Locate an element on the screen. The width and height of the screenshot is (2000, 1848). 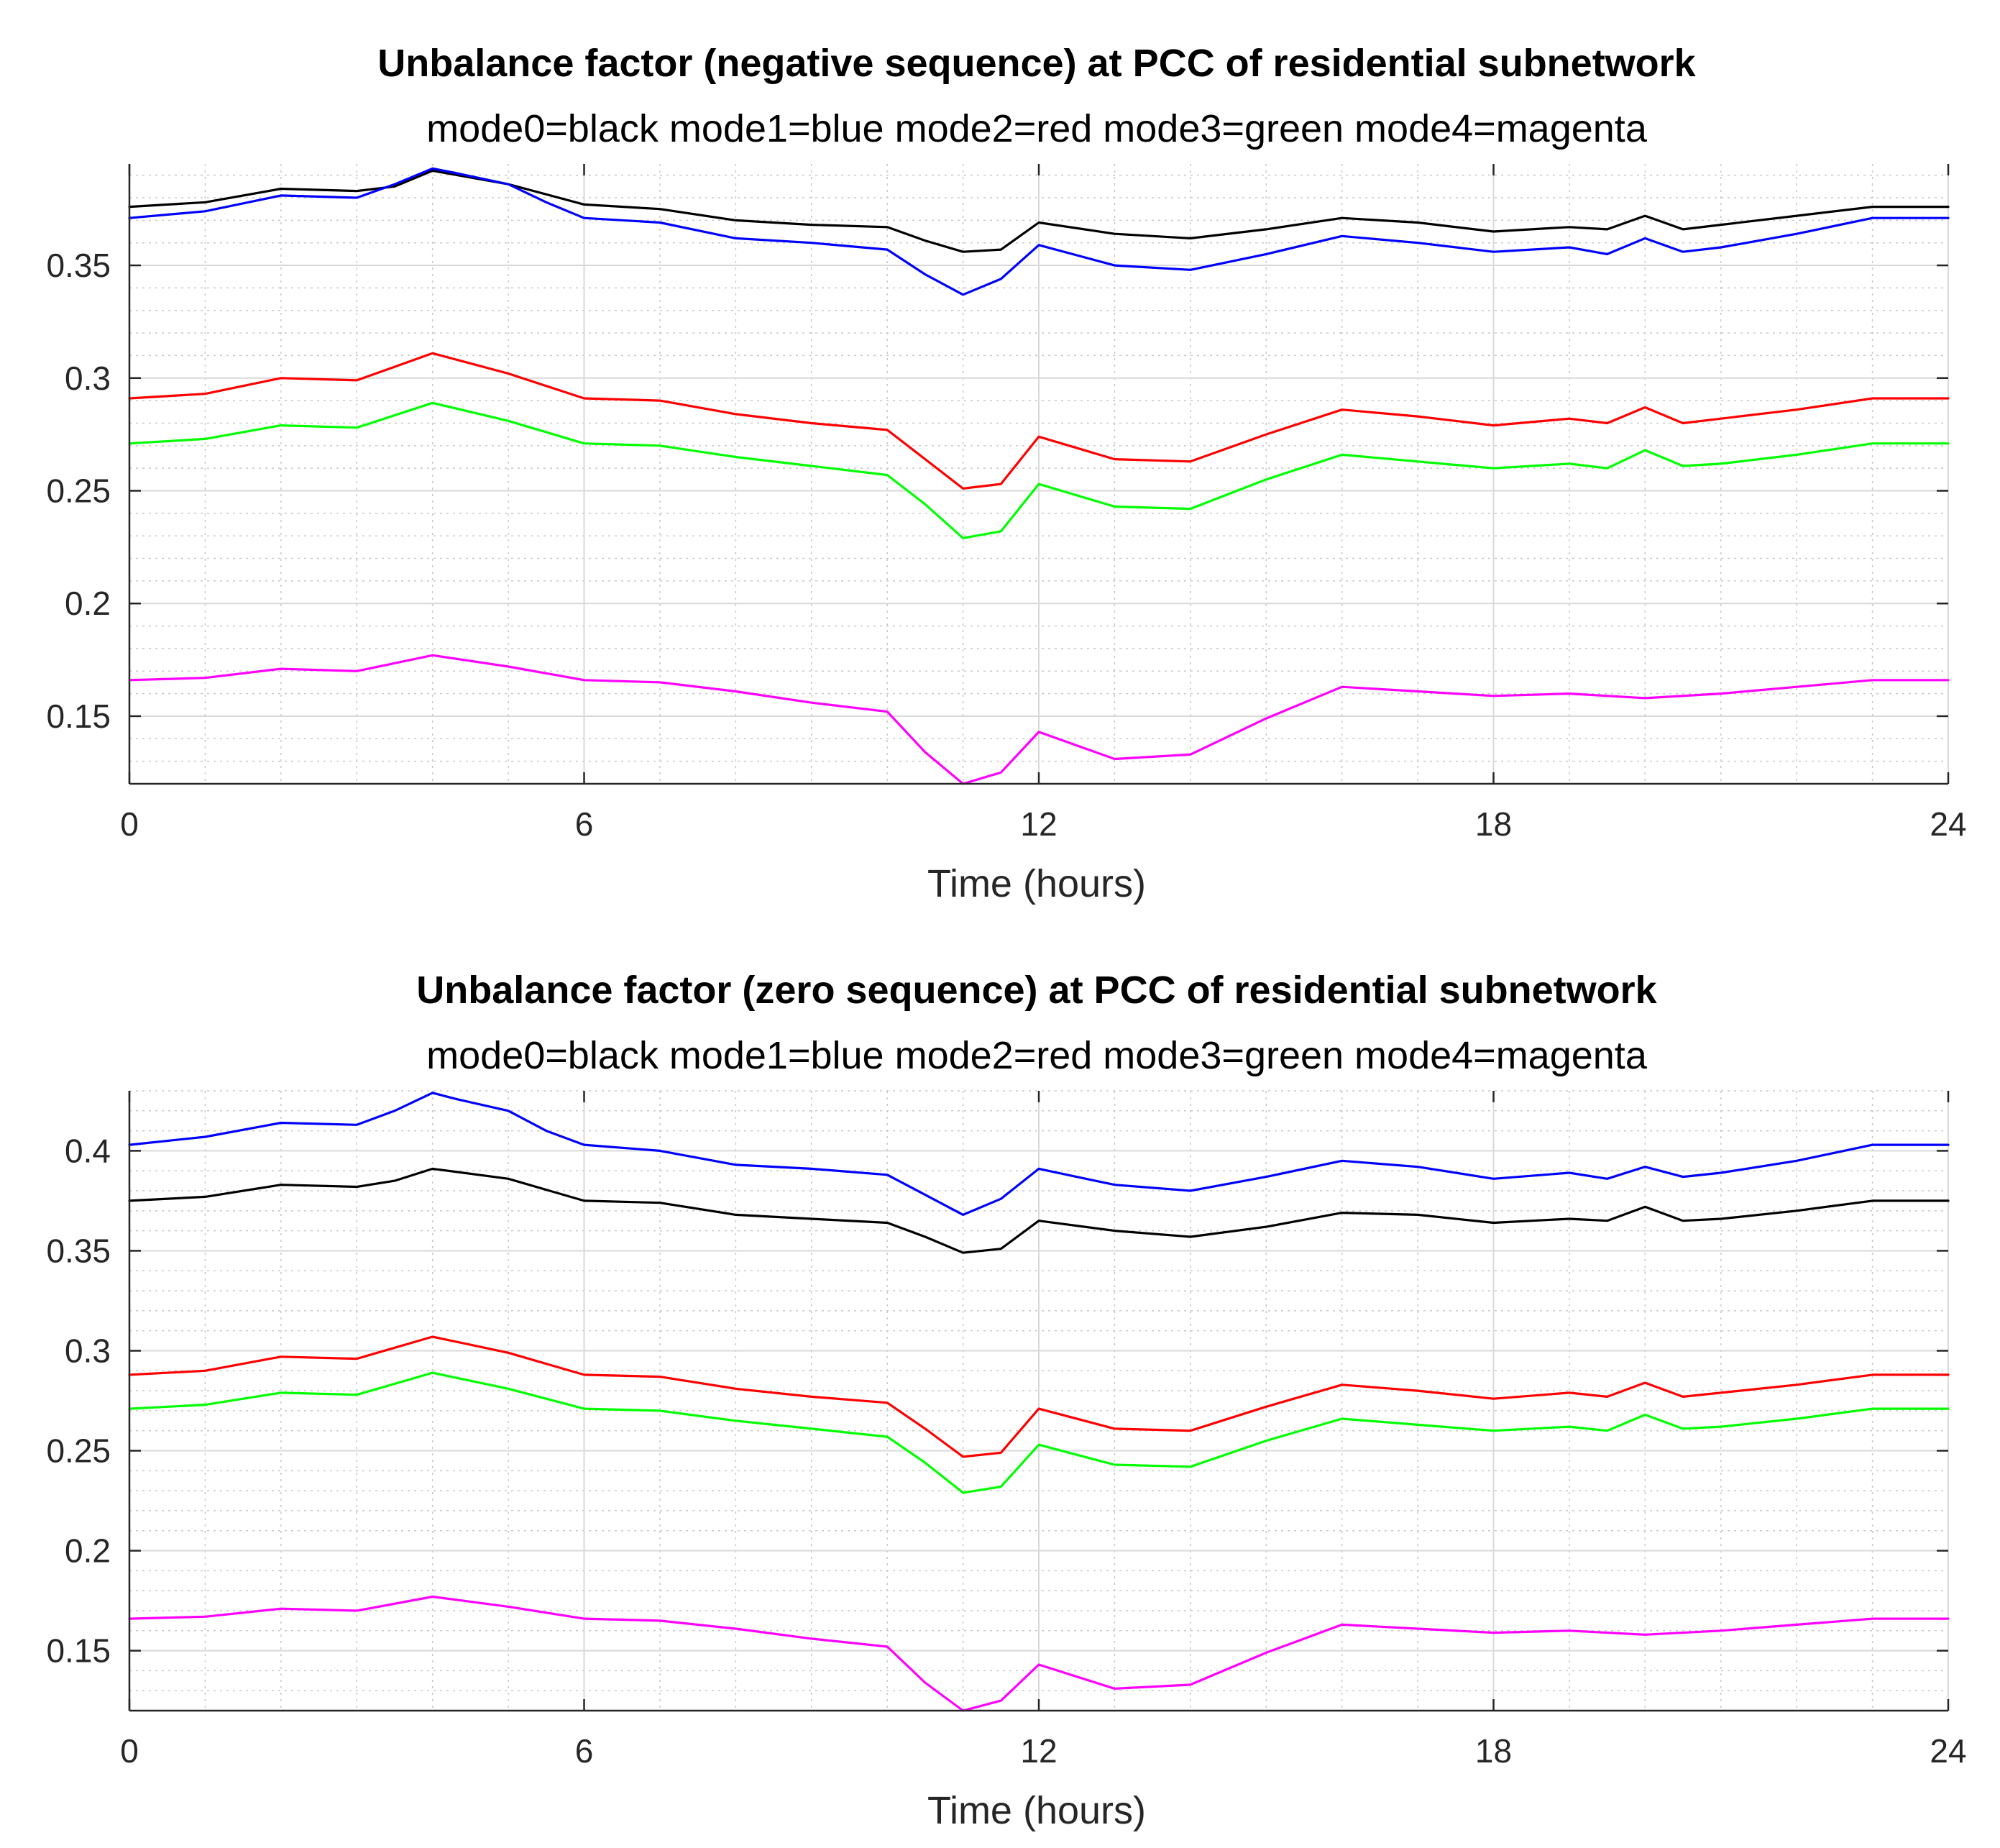
y-tick-label: 0.4 is located at coordinates (88, 1150).